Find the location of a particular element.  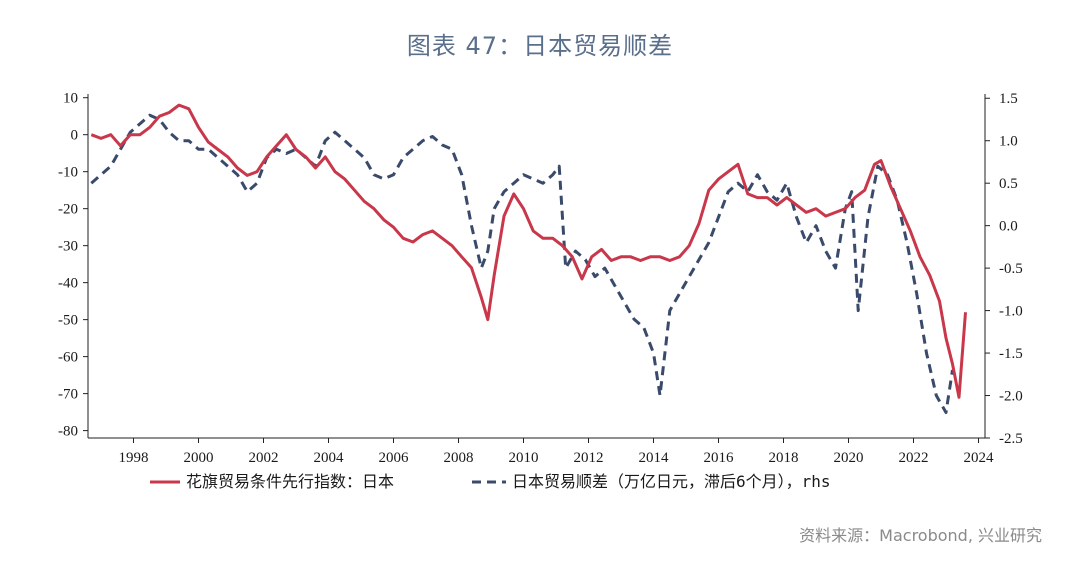

left-tick-label: -20 is located at coordinates (68, 210).